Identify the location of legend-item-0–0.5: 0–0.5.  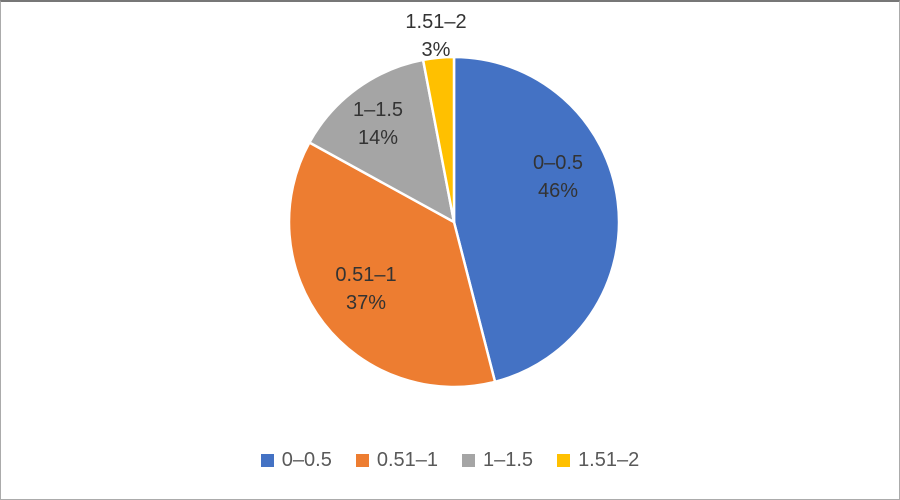
(296, 460).